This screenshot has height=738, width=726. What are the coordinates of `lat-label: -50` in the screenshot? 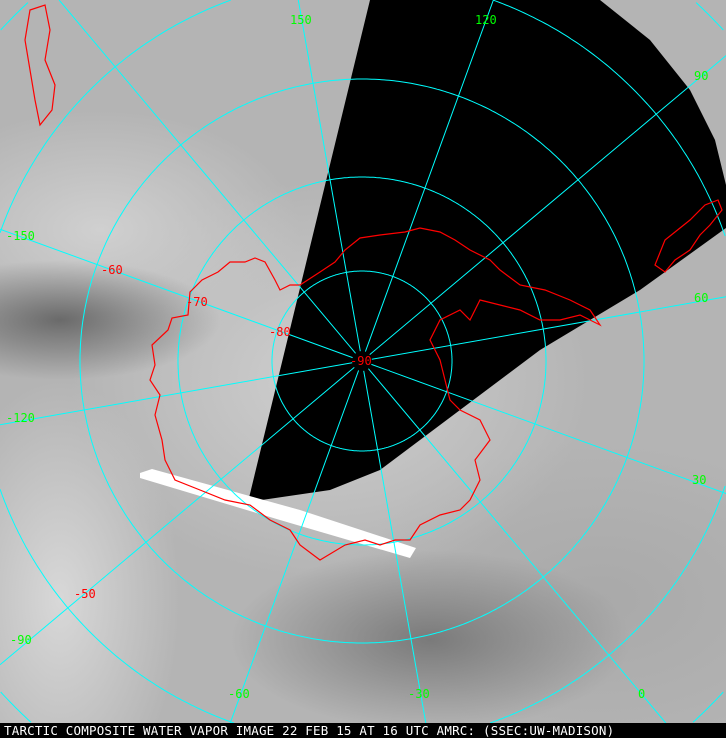 It's located at (85, 594).